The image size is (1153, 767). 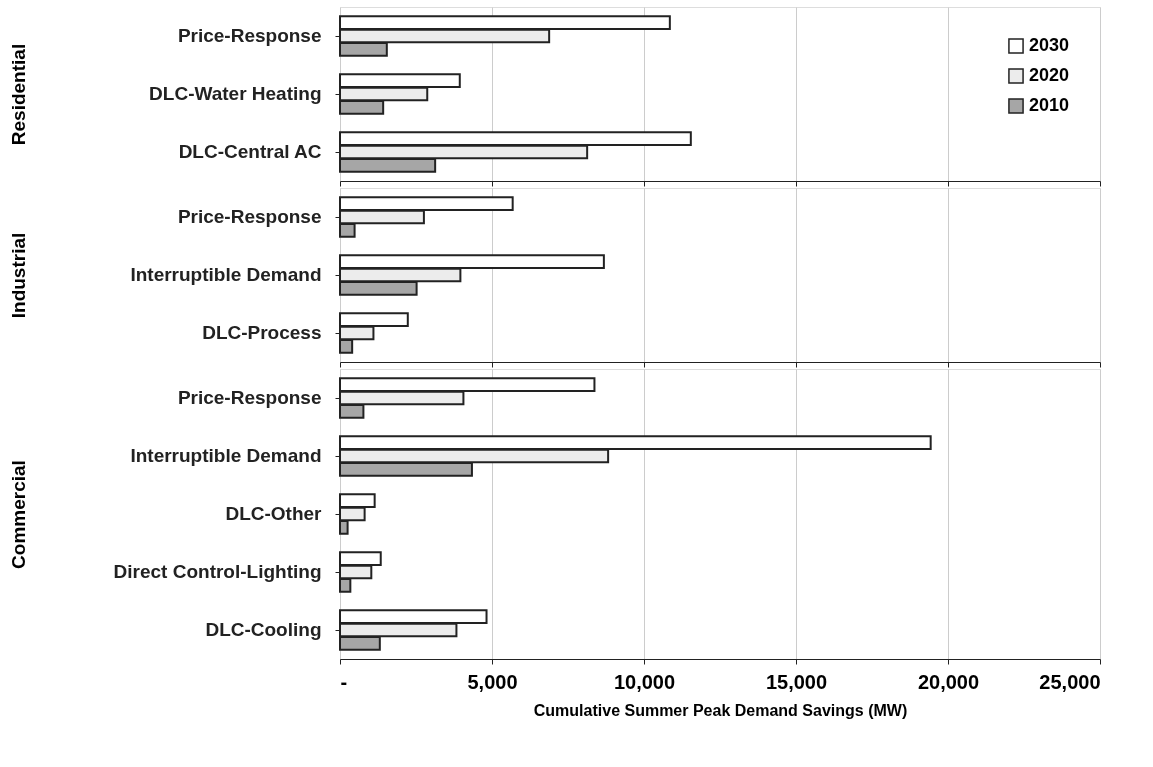 What do you see at coordinates (18, 94) in the screenshot?
I see `y-axis-title: Residential` at bounding box center [18, 94].